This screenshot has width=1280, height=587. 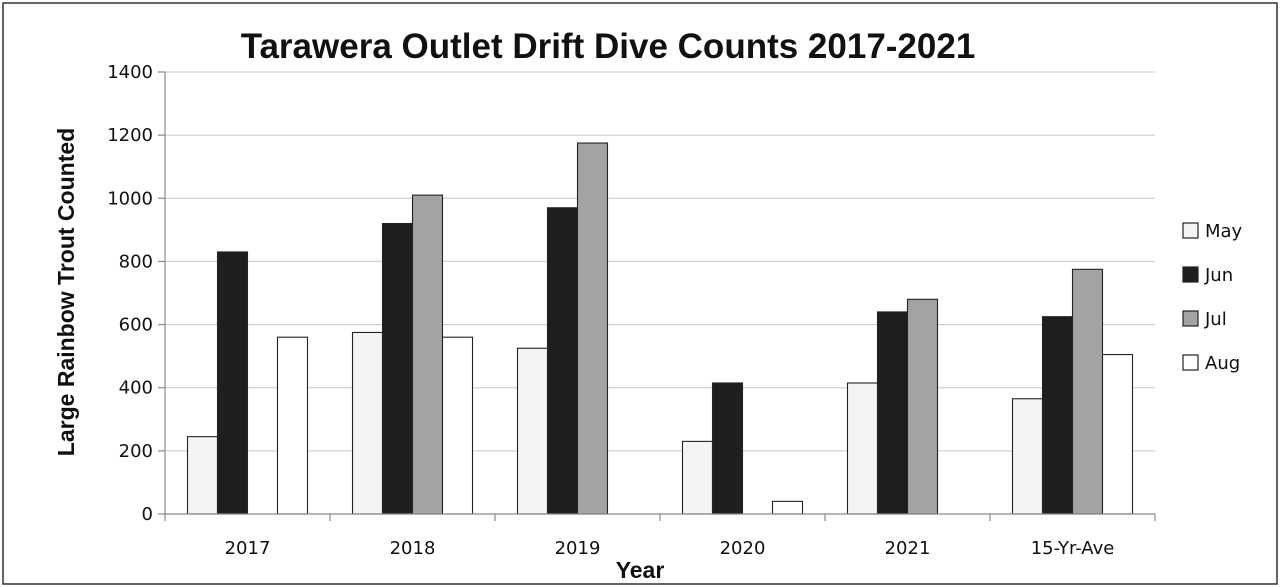 I want to click on y-tick-label: 400, so click(x=136, y=388).